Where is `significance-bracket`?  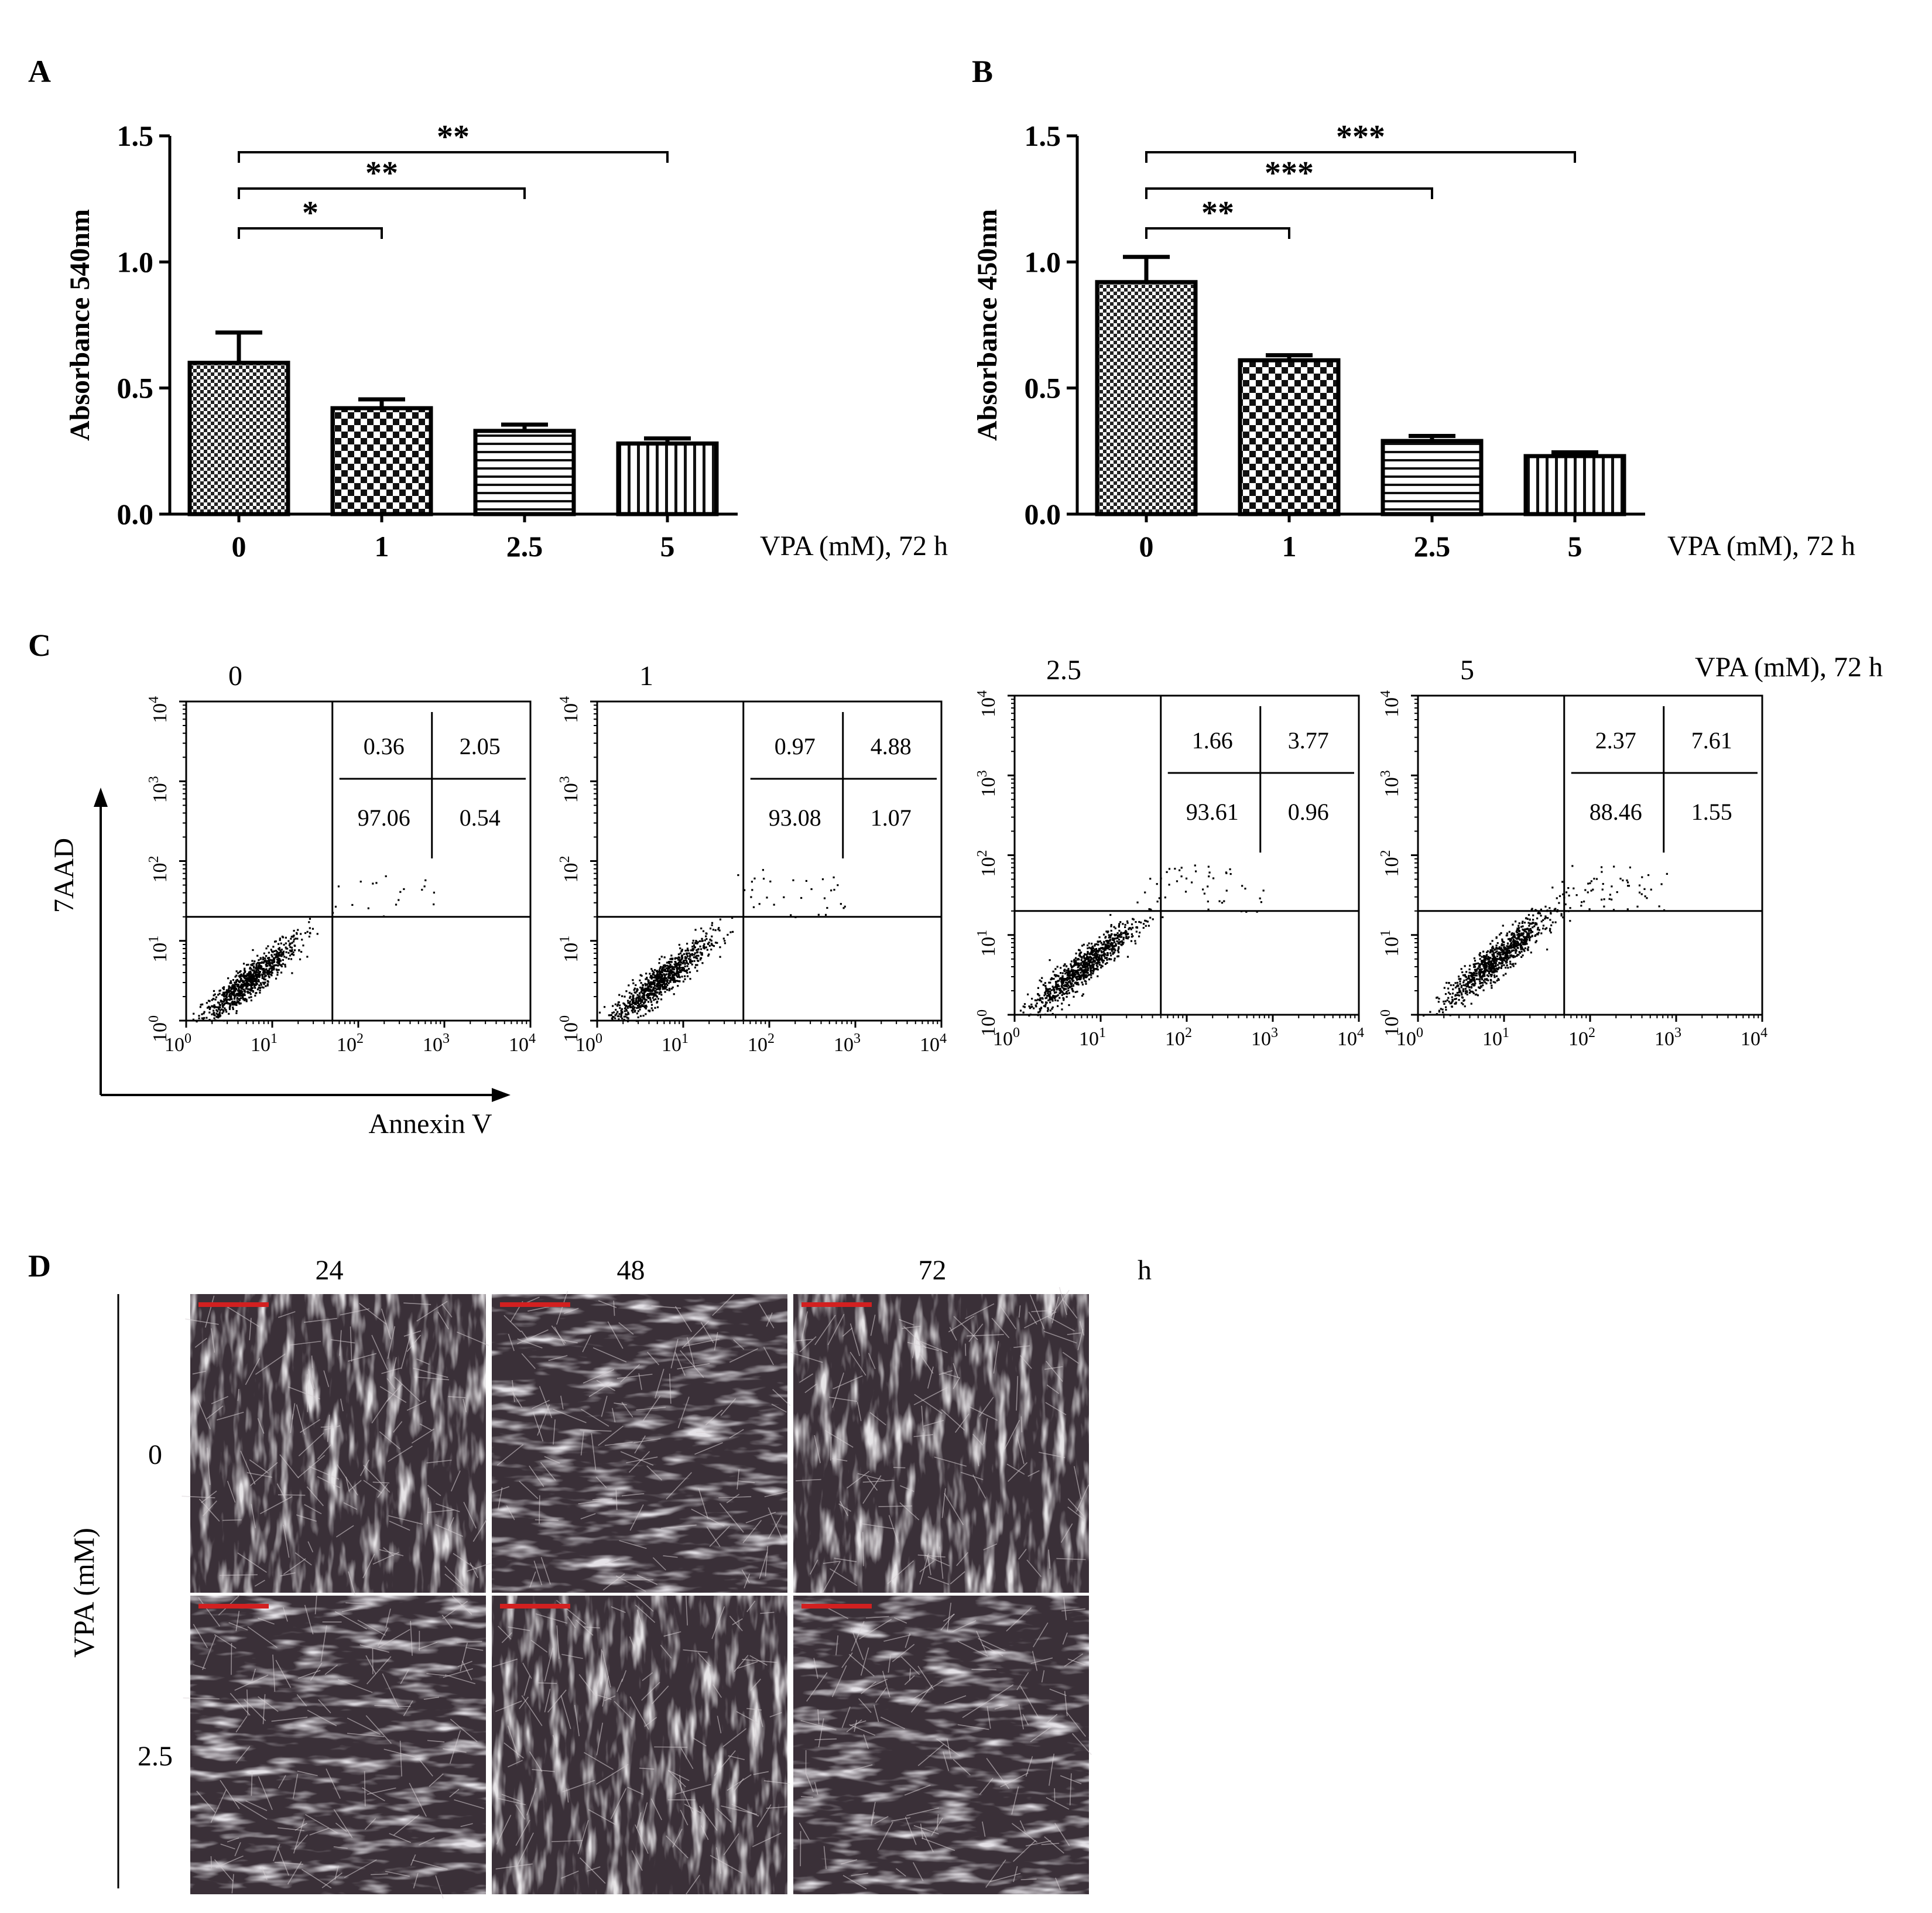 significance-bracket is located at coordinates (454, 157).